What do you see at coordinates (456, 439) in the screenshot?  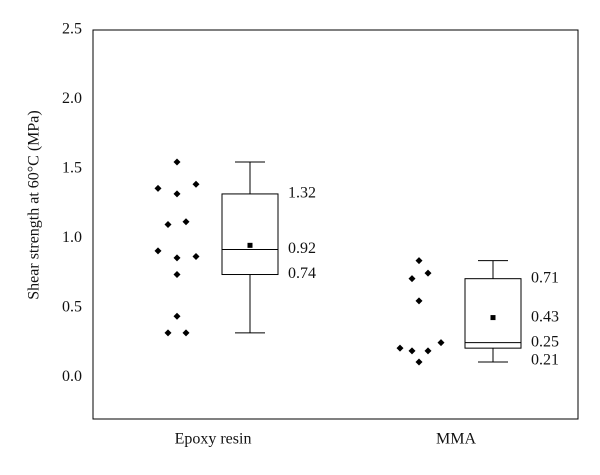 I see `x-tick-label: MMA` at bounding box center [456, 439].